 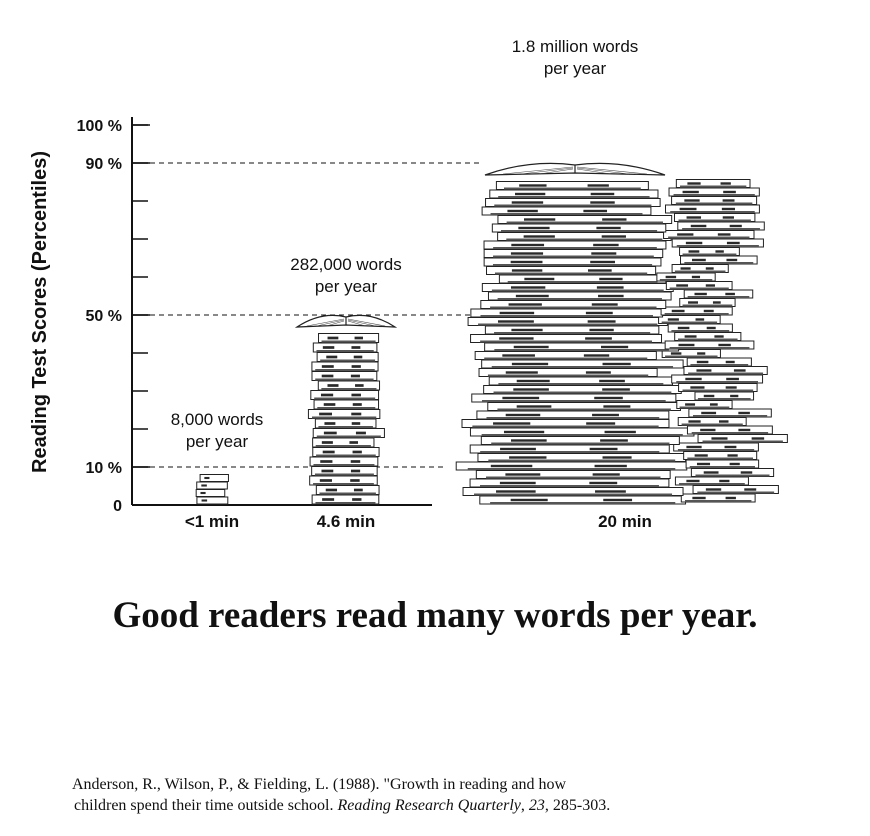 I want to click on annotation-line-1: 8,000 words, so click(x=217, y=419).